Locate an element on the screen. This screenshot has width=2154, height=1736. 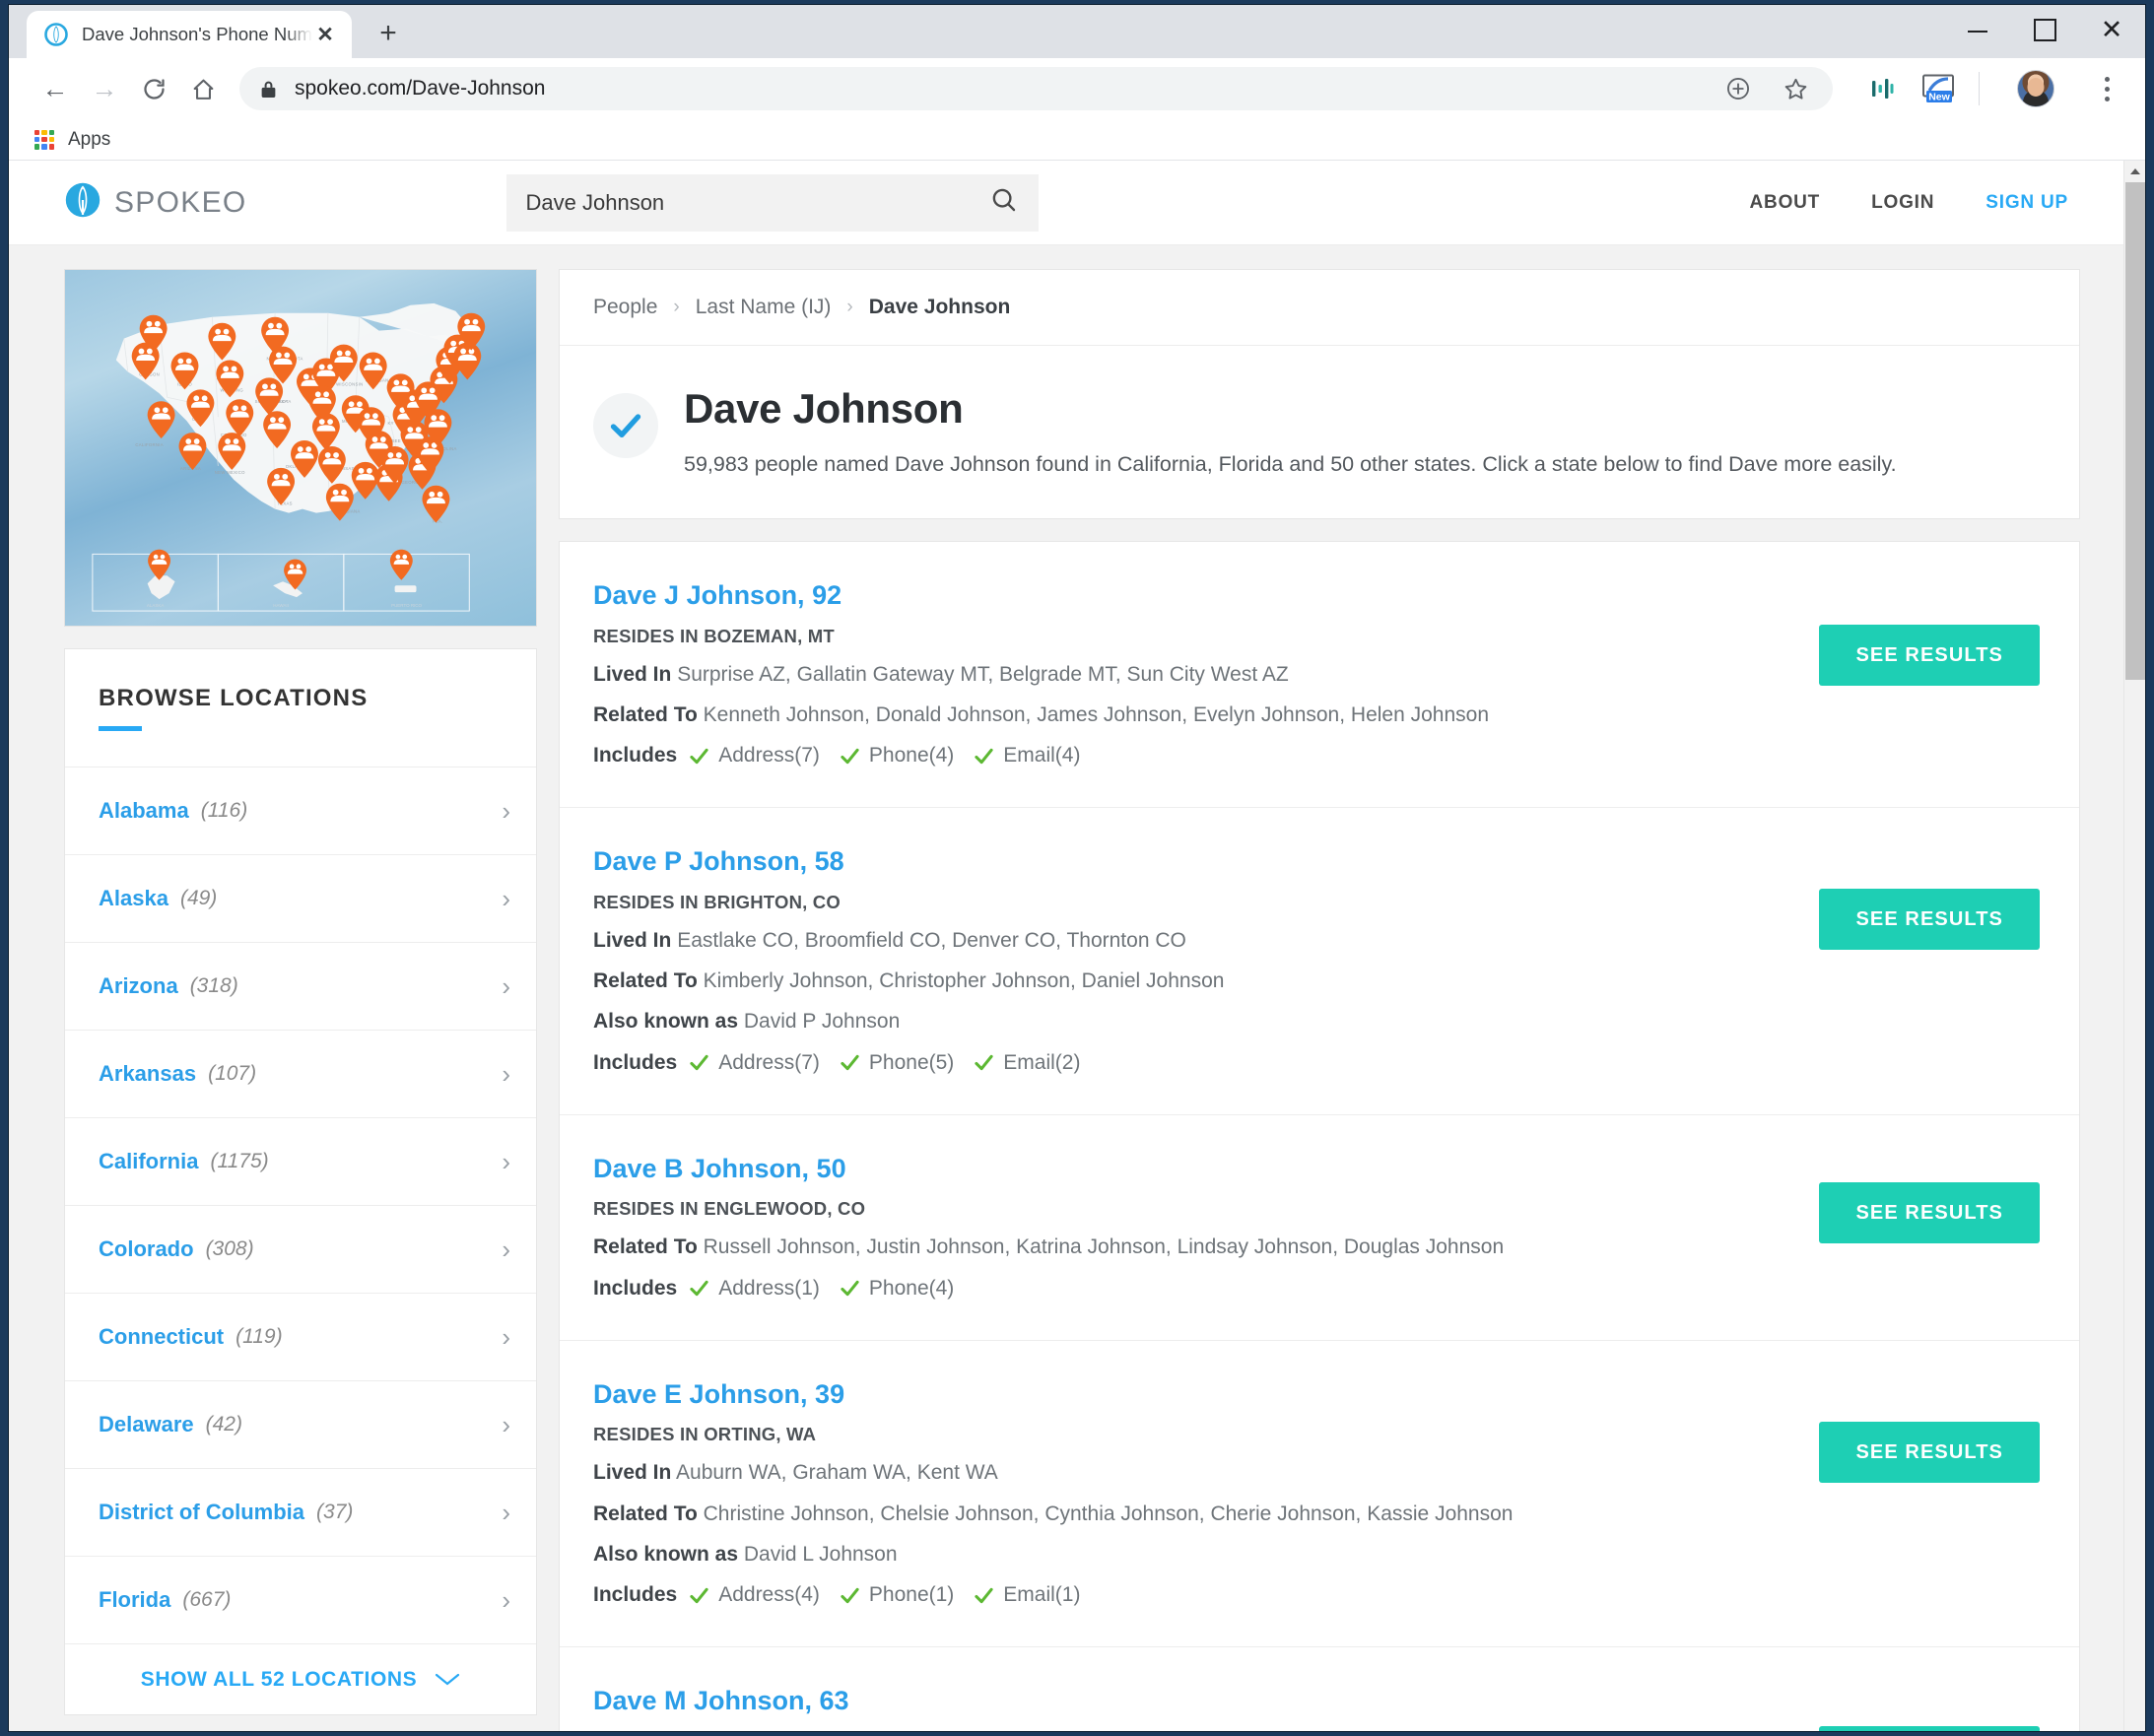
apps-grid-icon is located at coordinates (44, 139).